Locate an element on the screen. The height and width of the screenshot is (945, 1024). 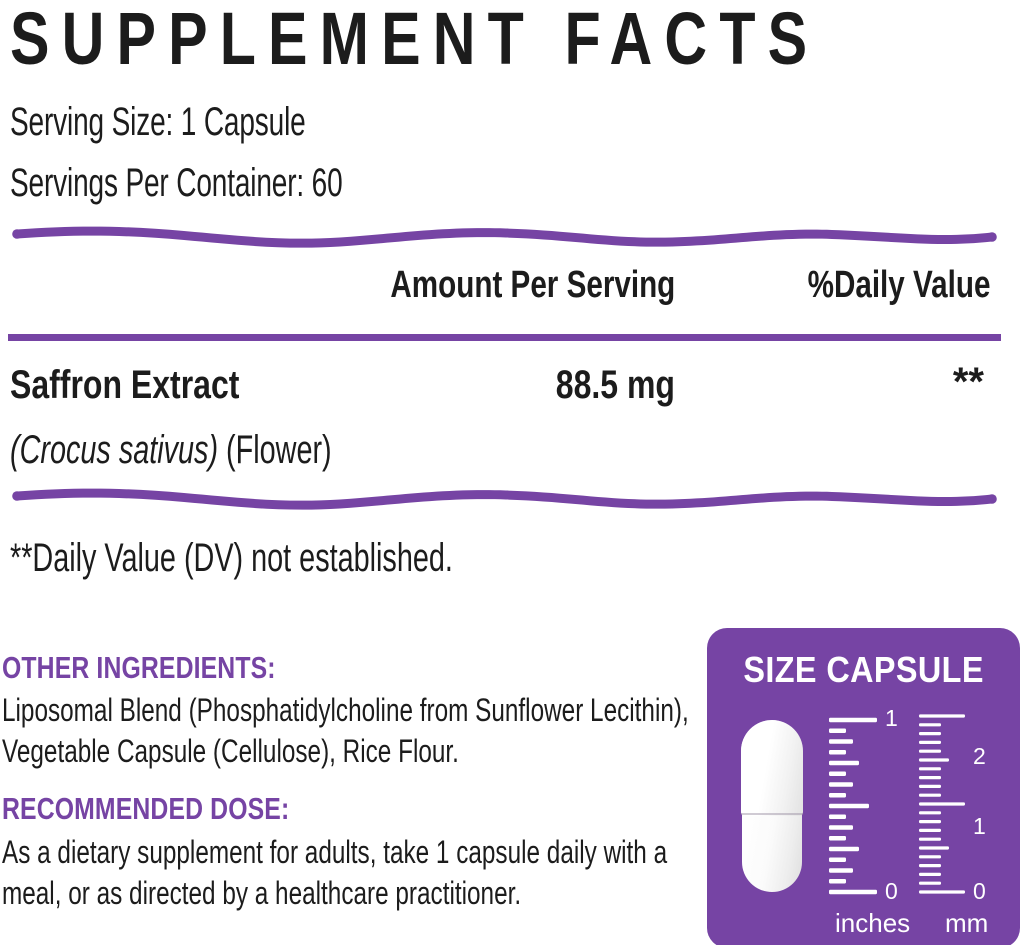
size-capsule-panel: SIZE CAPSULE 1 0 2 1 0 inches mm is located at coordinates (863, 786).